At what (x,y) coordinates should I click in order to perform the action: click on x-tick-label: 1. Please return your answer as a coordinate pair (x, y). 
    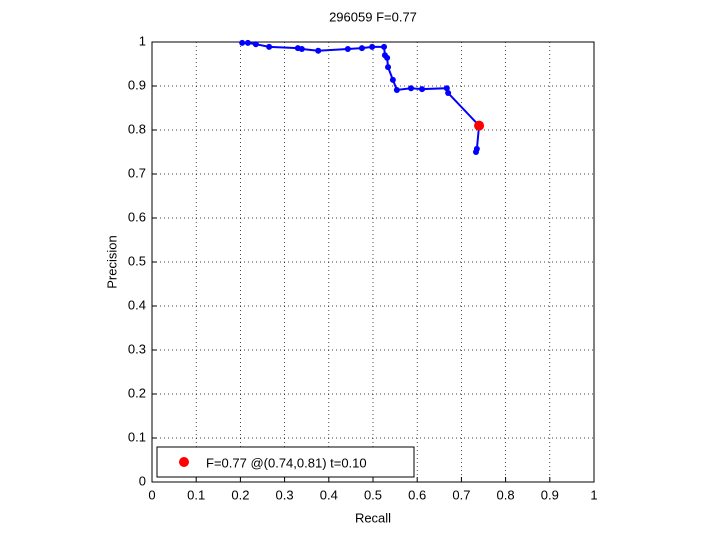
    Looking at the image, I should click on (593, 494).